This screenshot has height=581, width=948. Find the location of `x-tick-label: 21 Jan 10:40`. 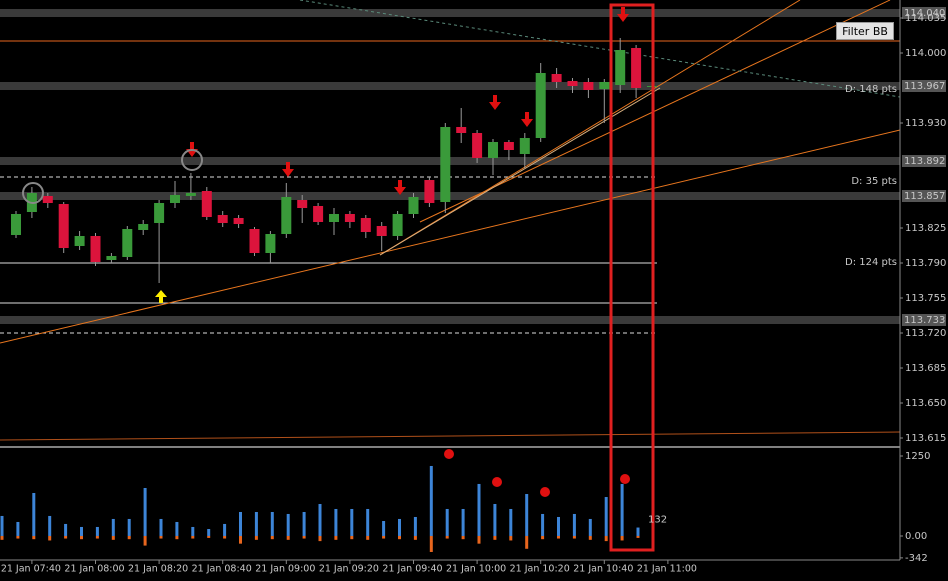

x-tick-label: 21 Jan 10:40 is located at coordinates (603, 569).